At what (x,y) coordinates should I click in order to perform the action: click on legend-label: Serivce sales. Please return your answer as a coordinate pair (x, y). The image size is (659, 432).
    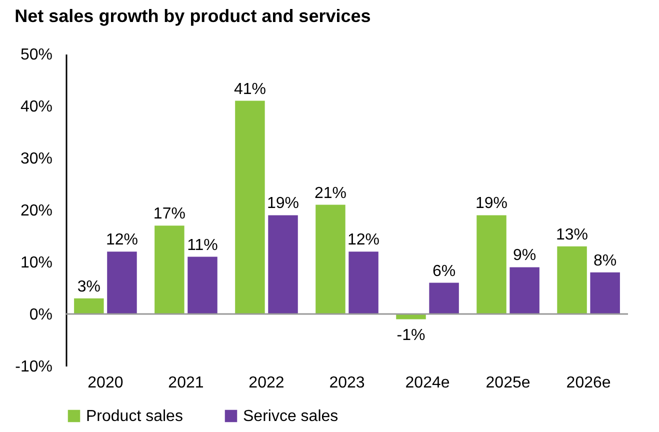
    Looking at the image, I should click on (290, 416).